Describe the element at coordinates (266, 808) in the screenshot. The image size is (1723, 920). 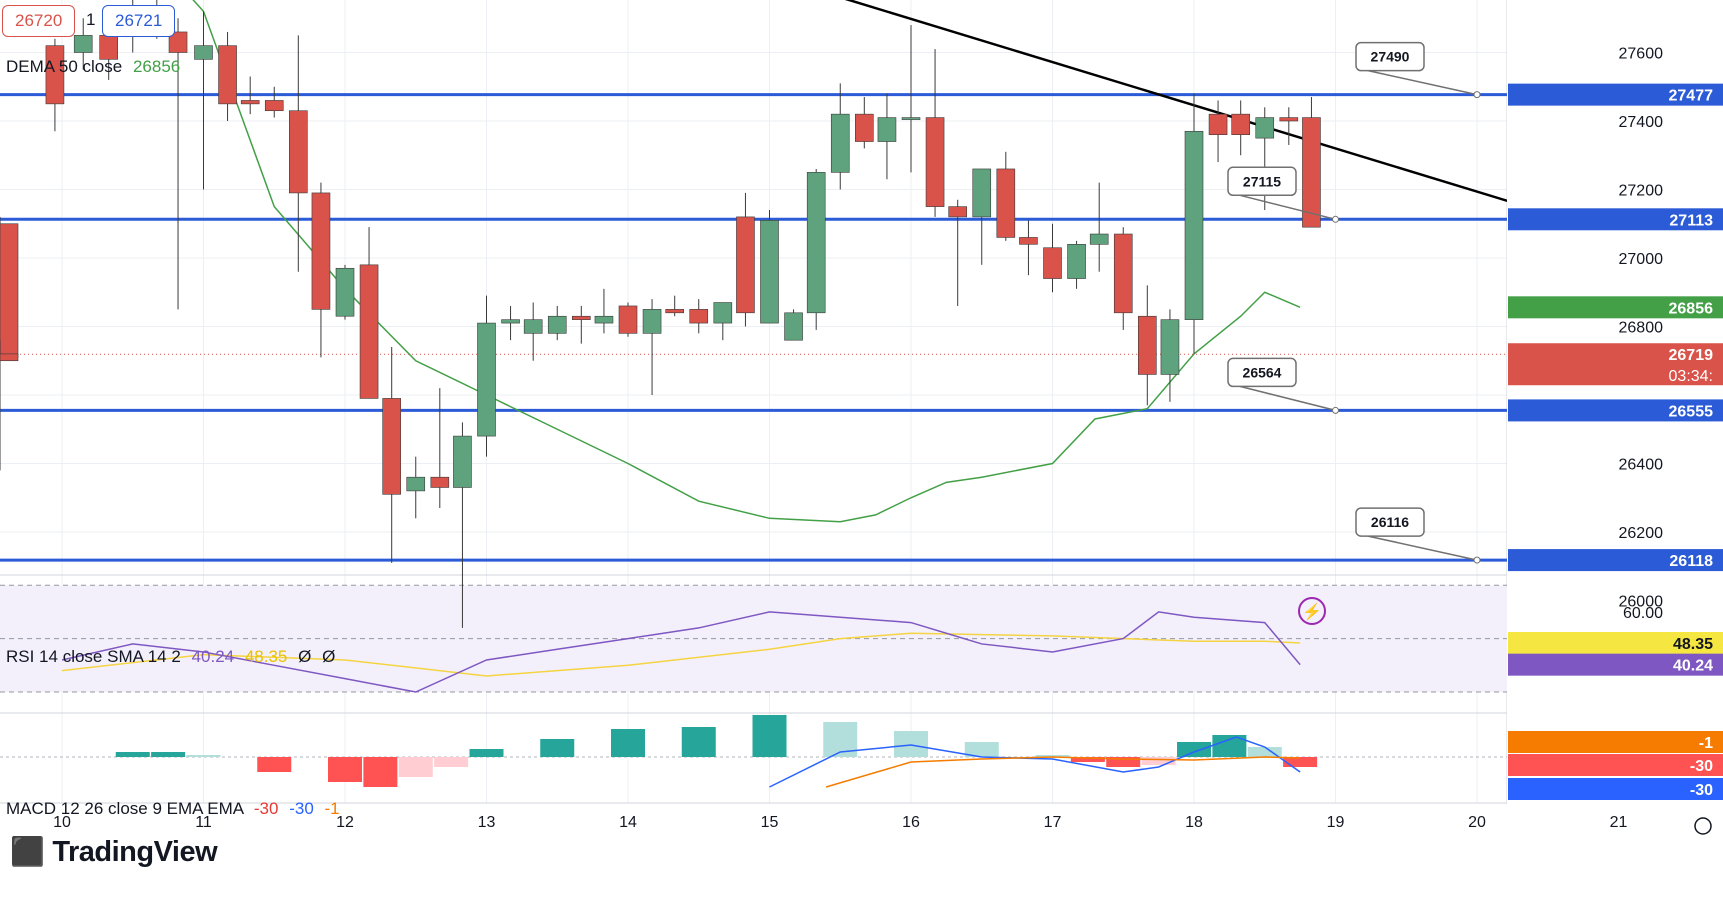
I see `macd-legend-hist: -30` at that location.